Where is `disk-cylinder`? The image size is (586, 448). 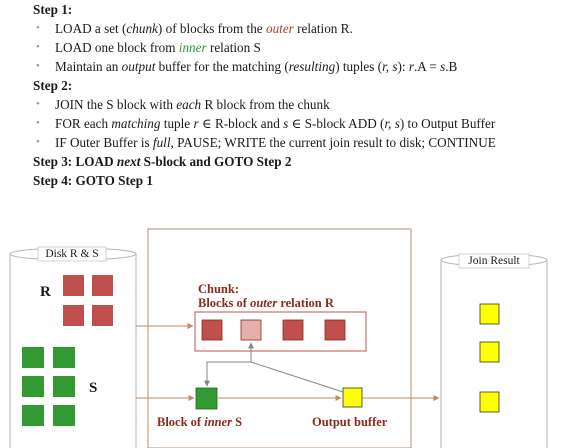
disk-cylinder is located at coordinates (73, 347).